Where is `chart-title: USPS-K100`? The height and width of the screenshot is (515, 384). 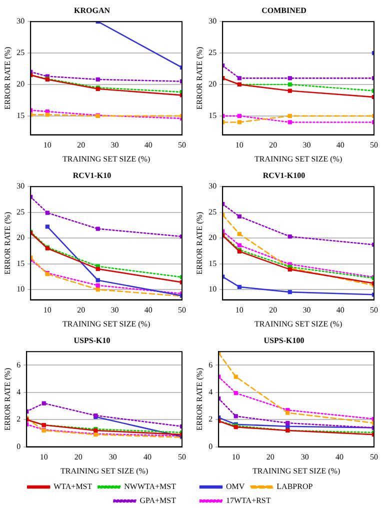
chart-title: USPS-K100 is located at coordinates (284, 340).